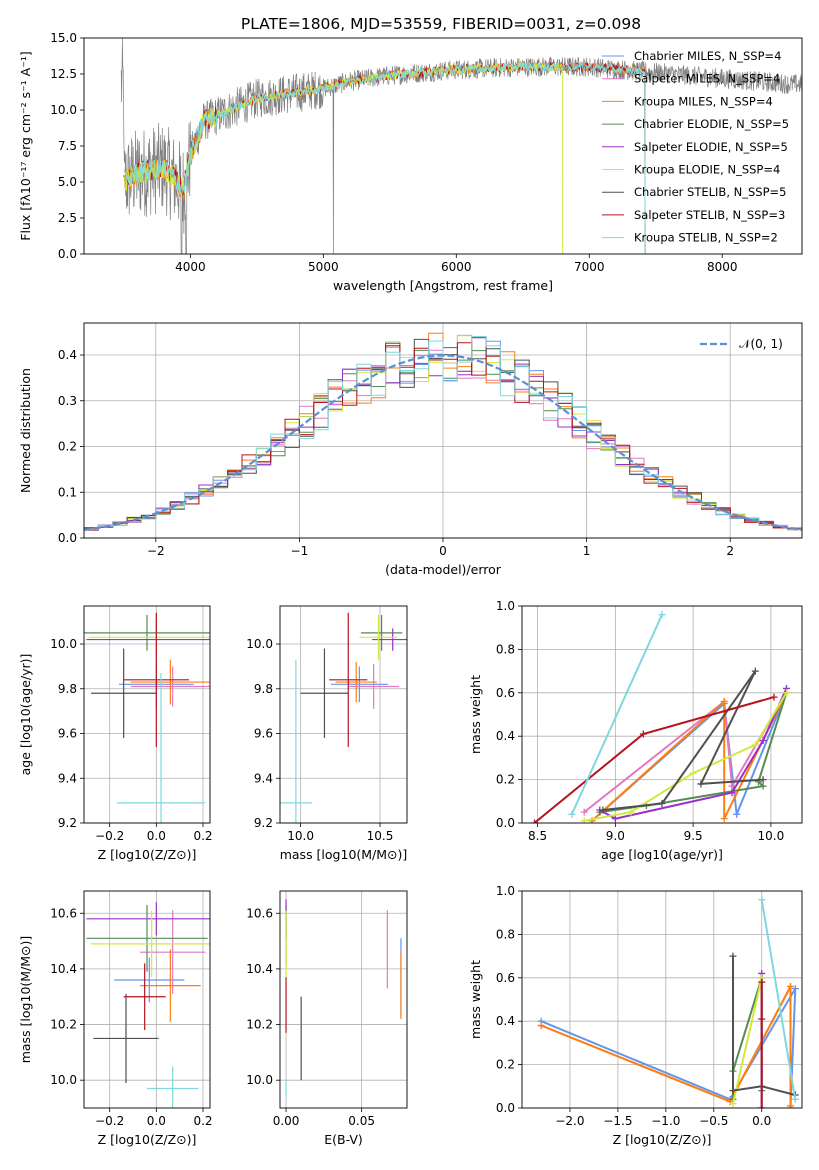 Image resolution: width=819 pixels, height=1170 pixels. I want to click on x-tick-label: 4000, so click(190, 267).